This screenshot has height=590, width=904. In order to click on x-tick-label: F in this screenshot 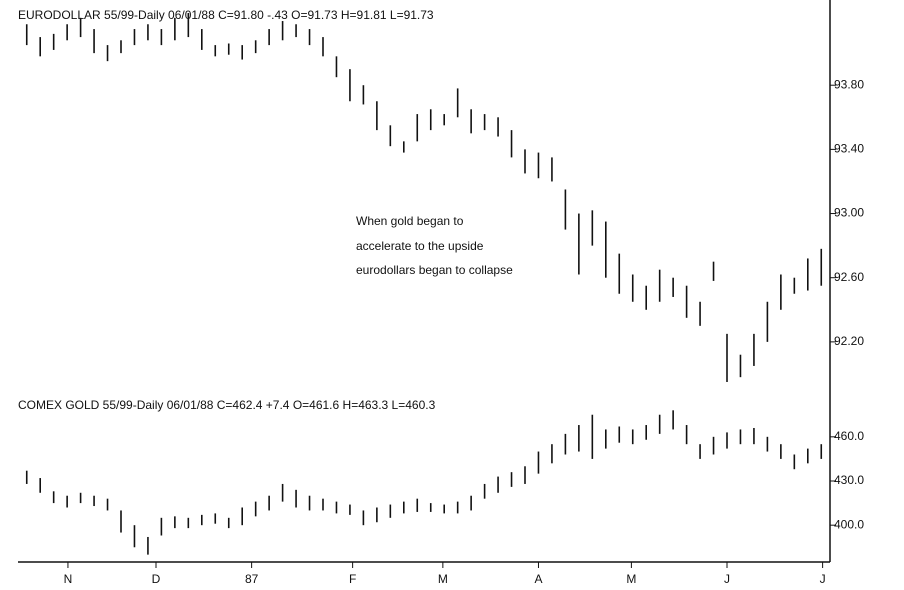, I will do `click(352, 579)`.